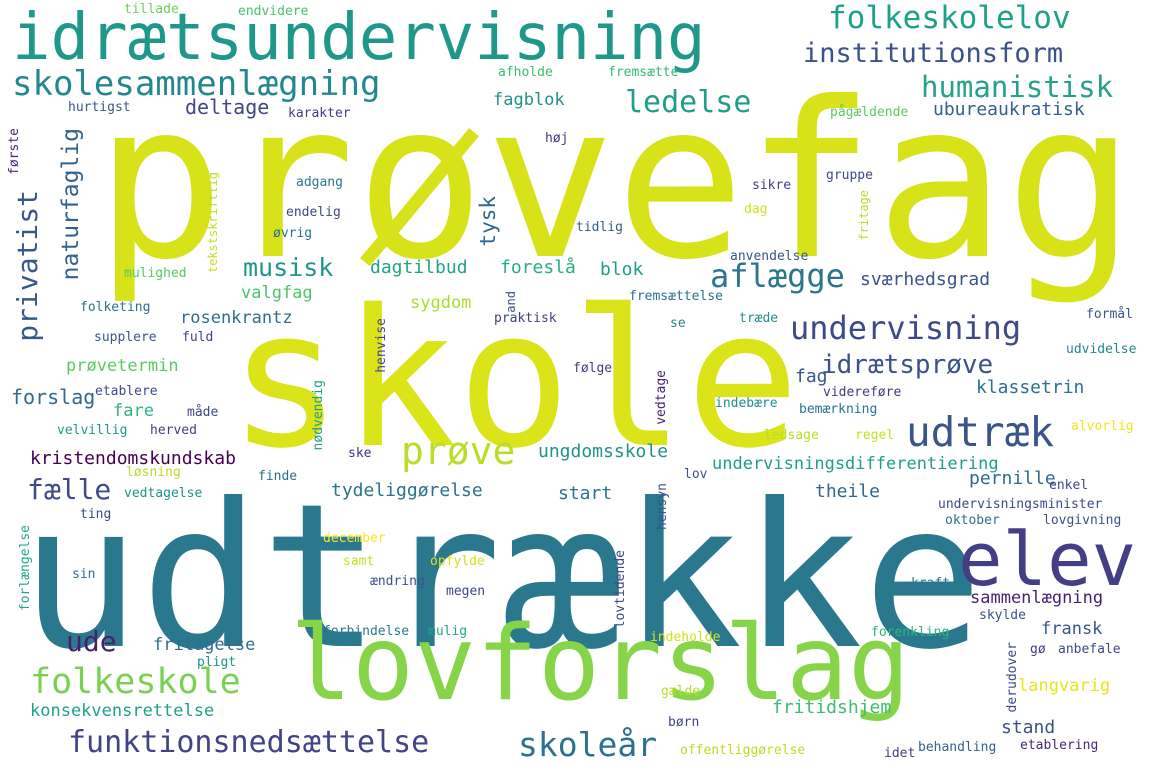 The image size is (1155, 770). What do you see at coordinates (743, 750) in the screenshot?
I see `word: offentliggørelse` at bounding box center [743, 750].